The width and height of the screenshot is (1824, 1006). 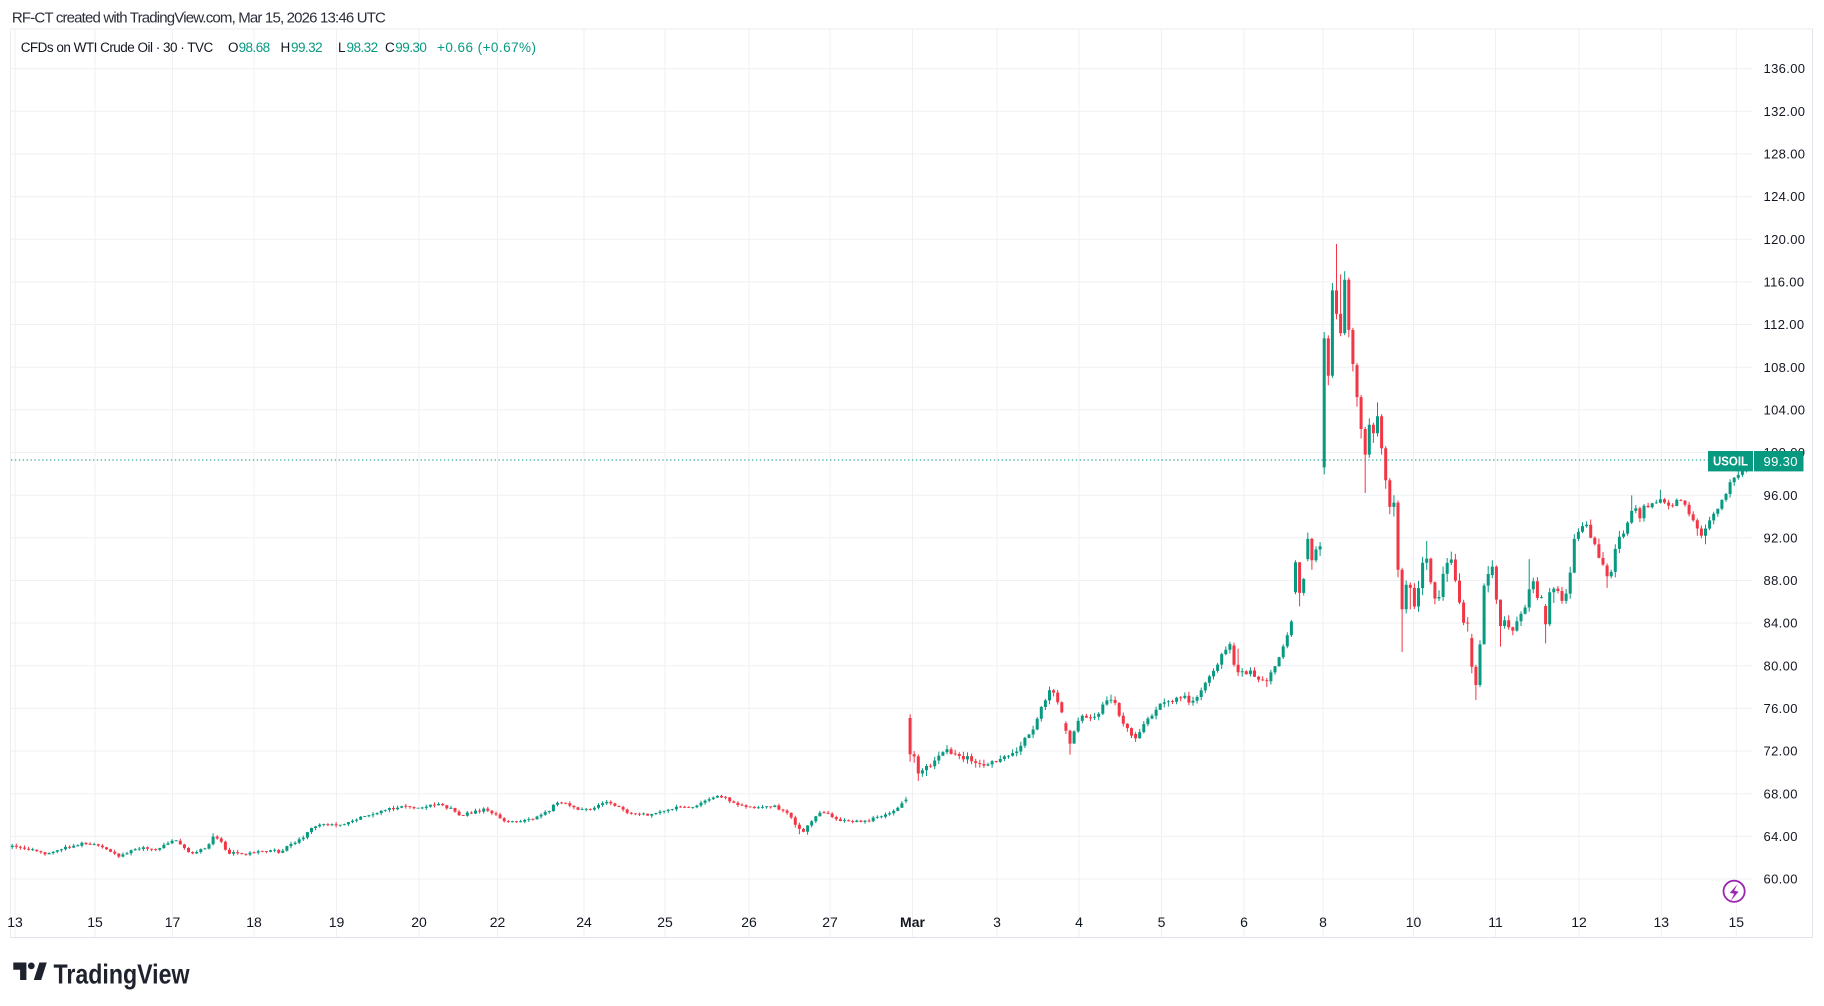 What do you see at coordinates (749, 922) in the screenshot?
I see `svg-text: 26` at bounding box center [749, 922].